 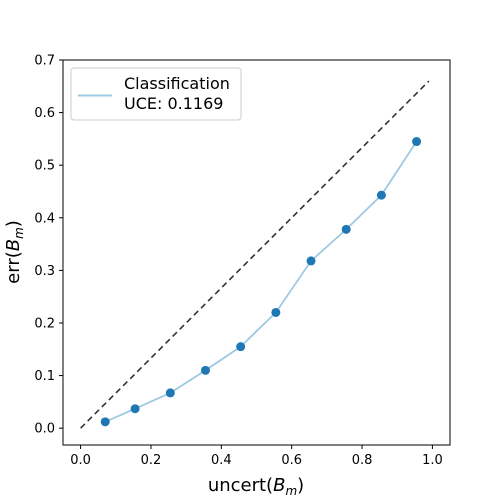 What do you see at coordinates (300, 485) in the screenshot?
I see `x-axis-label-close: )` at bounding box center [300, 485].